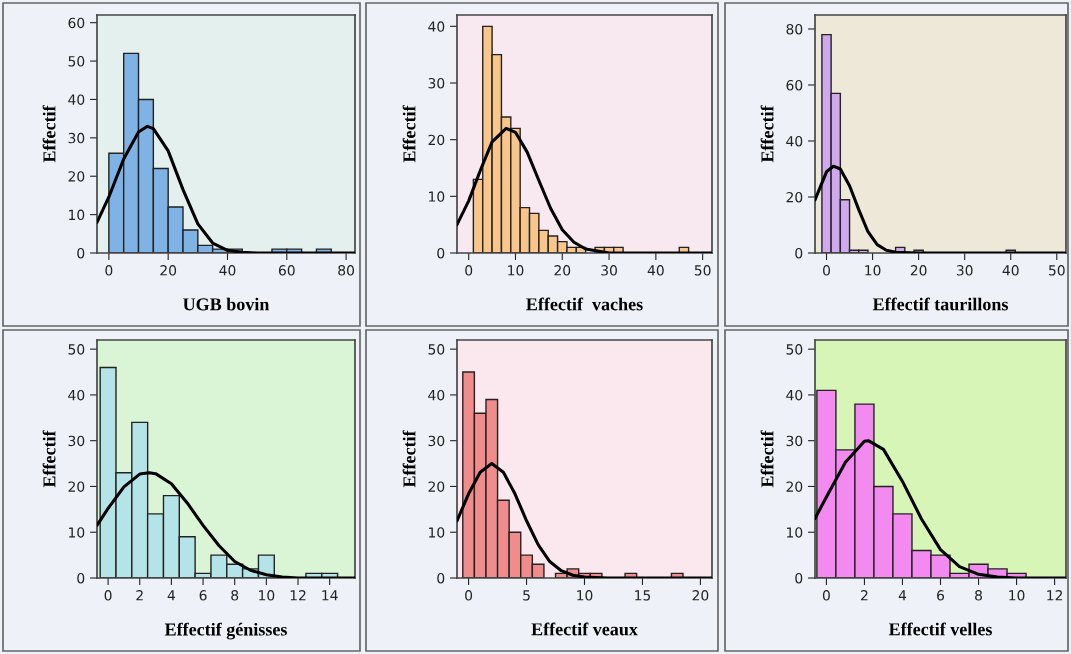 This screenshot has width=1071, height=654. I want to click on x-axis-title: Effectif veaux, so click(584, 629).